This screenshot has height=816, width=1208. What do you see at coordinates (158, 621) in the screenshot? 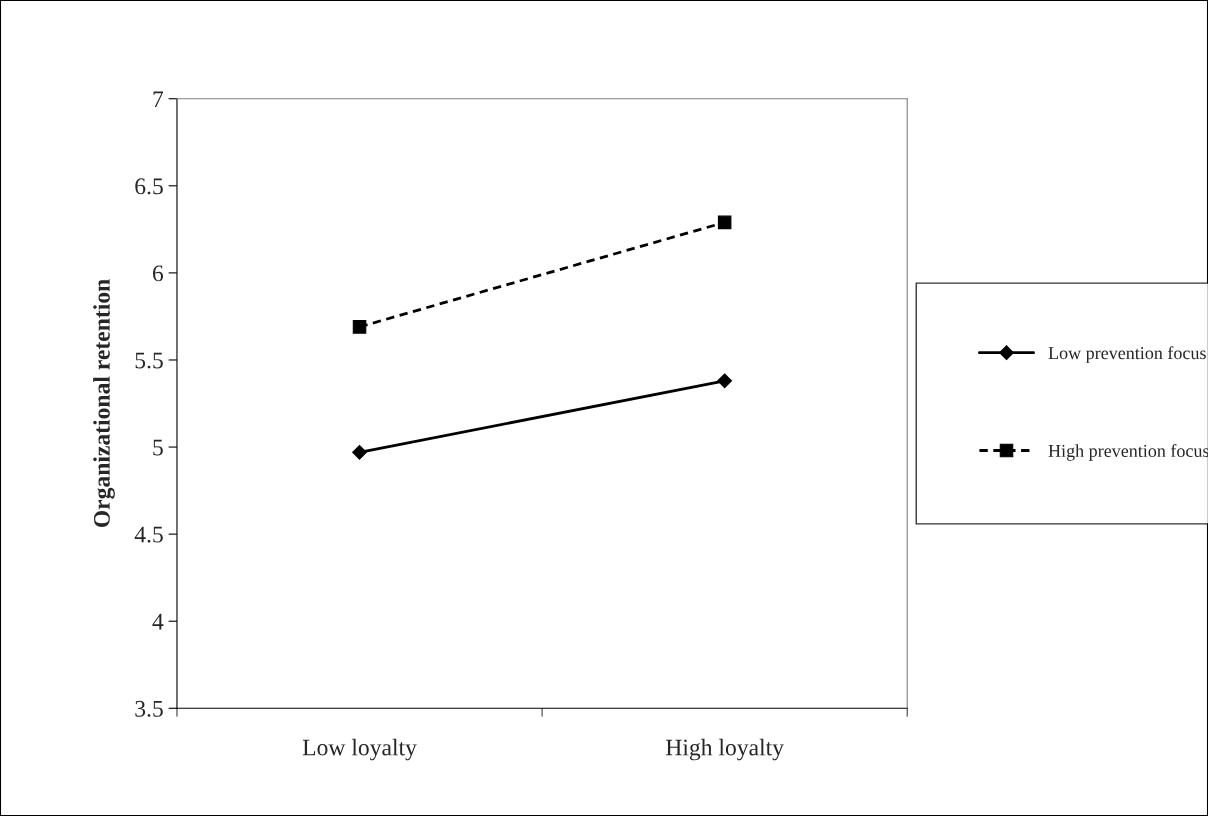
I see `y-tick-label: 4` at bounding box center [158, 621].